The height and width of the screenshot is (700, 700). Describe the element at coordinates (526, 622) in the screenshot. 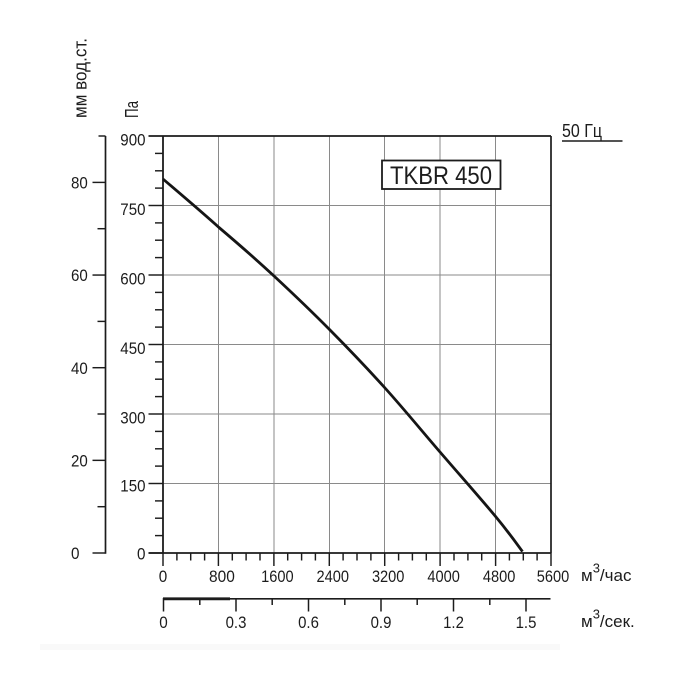

I see `svg-text: 1.5` at that location.